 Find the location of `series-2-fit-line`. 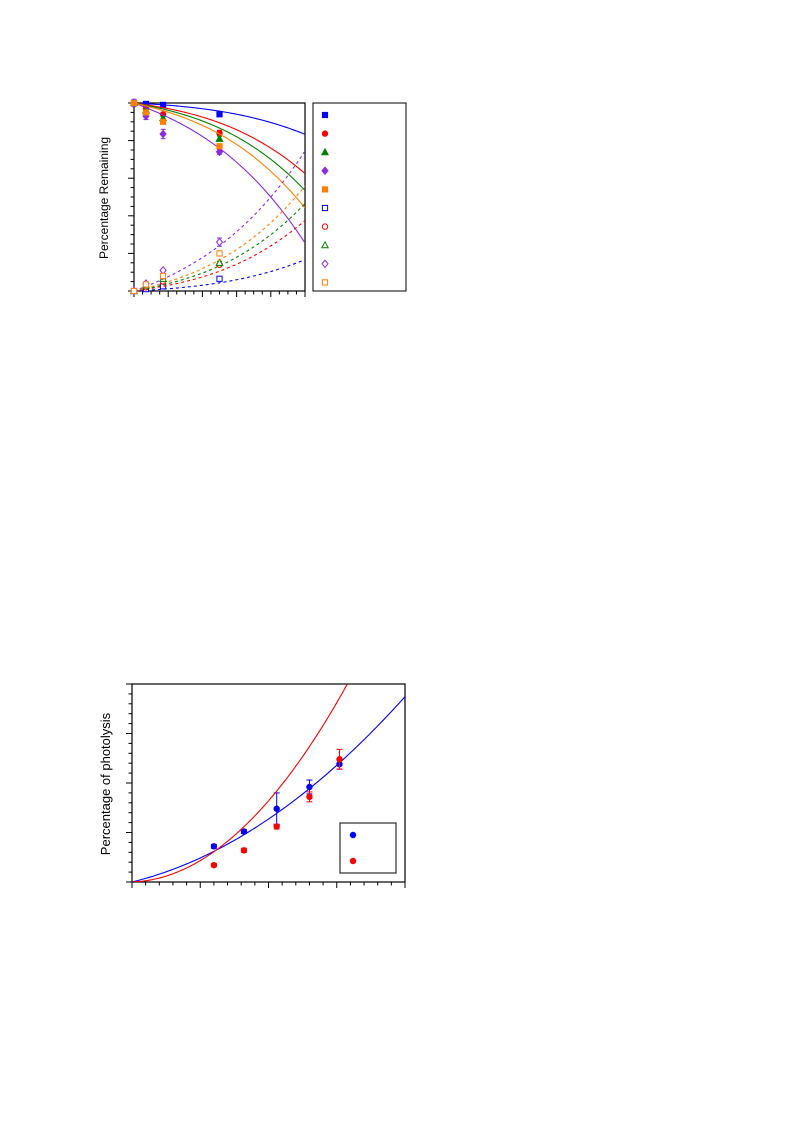

series-2-fit-line is located at coordinates (219, 138).